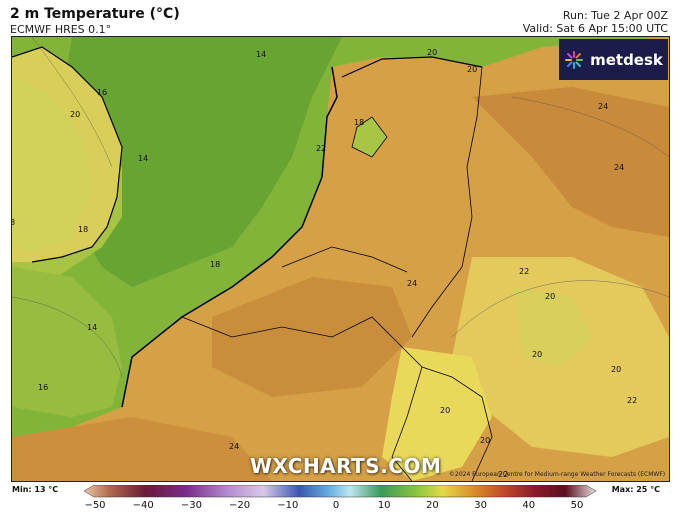 The image size is (680, 521). I want to click on colorbar-tick-label: 30, so click(480, 505).